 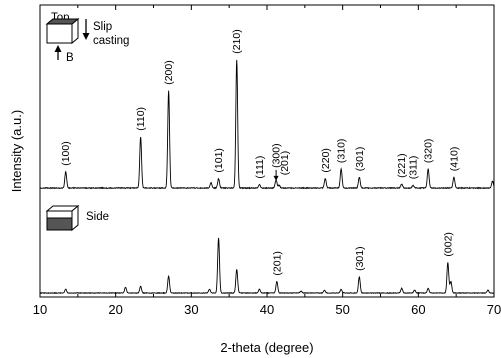 I want to click on b-field-arrow-icon, so click(x=58, y=52).